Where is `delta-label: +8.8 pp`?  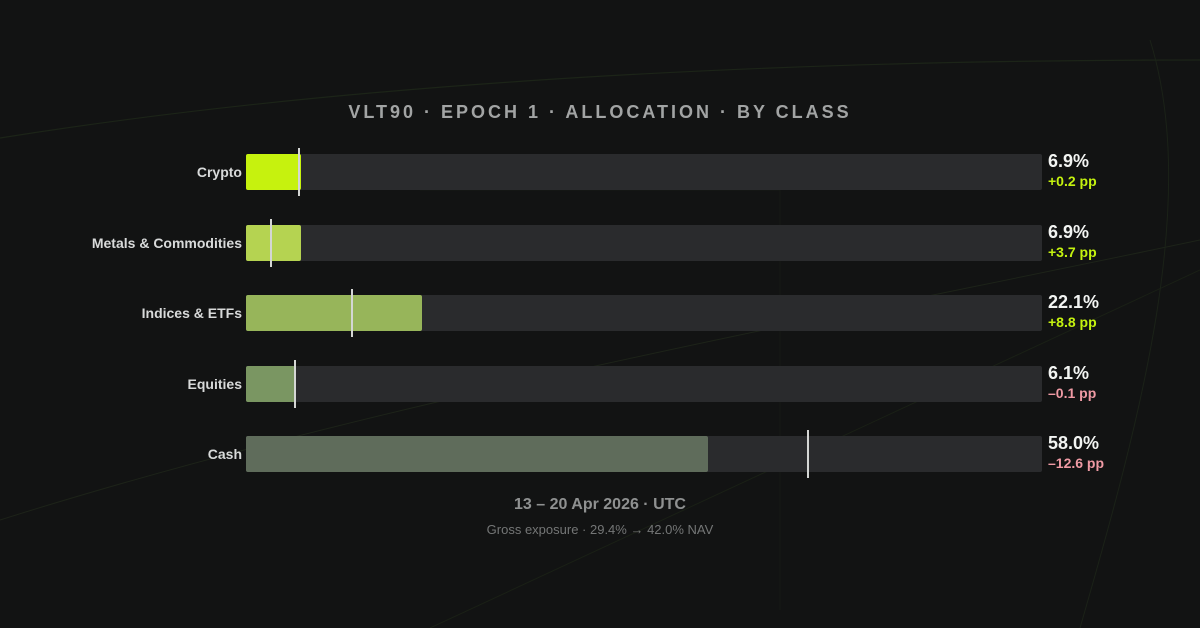 delta-label: +8.8 pp is located at coordinates (1072, 322).